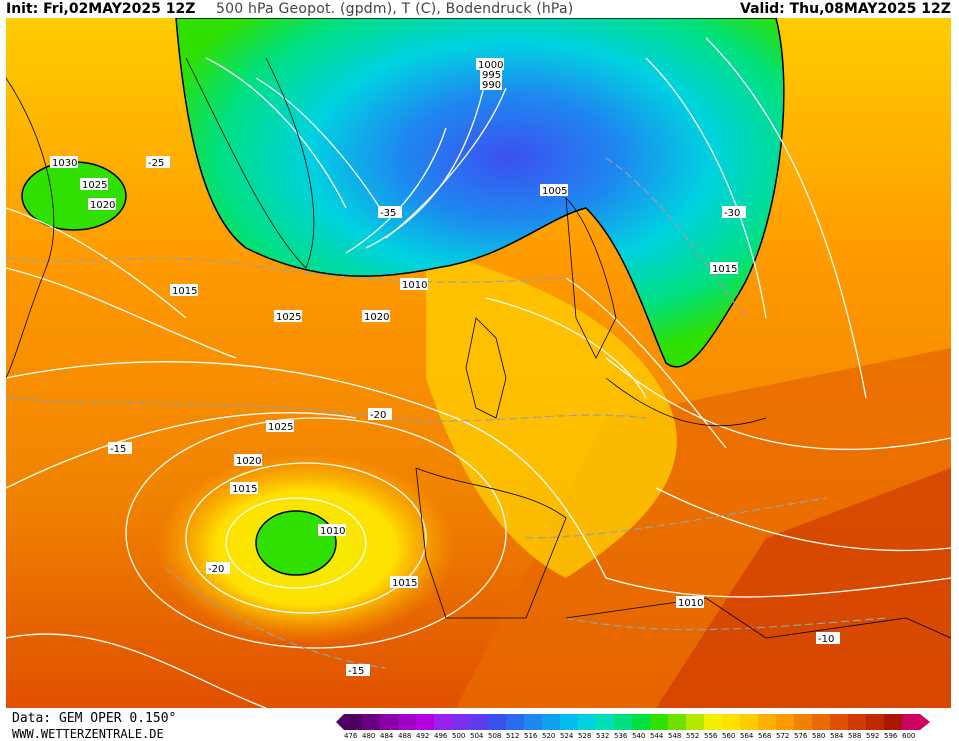 This screenshot has width=959, height=741. Describe the element at coordinates (102, 205) in the screenshot. I see `isobar-label-1020: 1020` at that location.